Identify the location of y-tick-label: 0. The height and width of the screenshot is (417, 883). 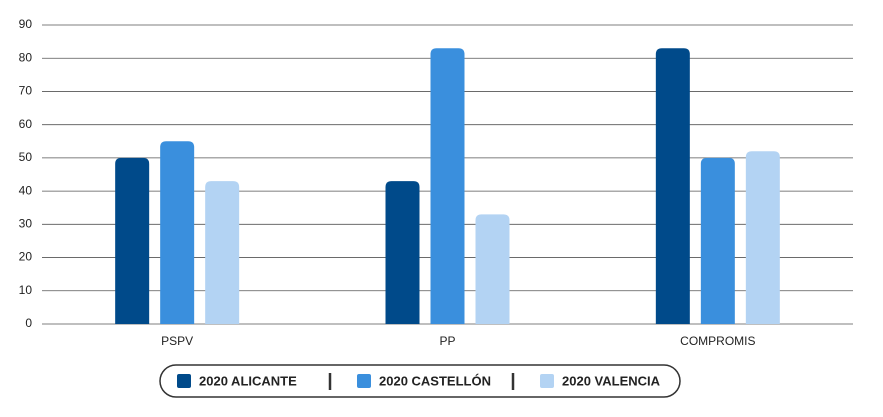
(28, 323).